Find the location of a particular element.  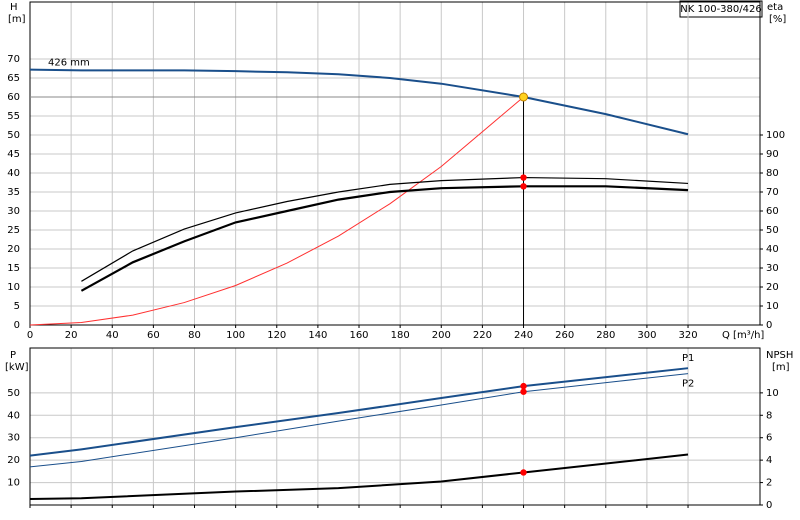

y2-tick-label: 8 is located at coordinates (769, 415).